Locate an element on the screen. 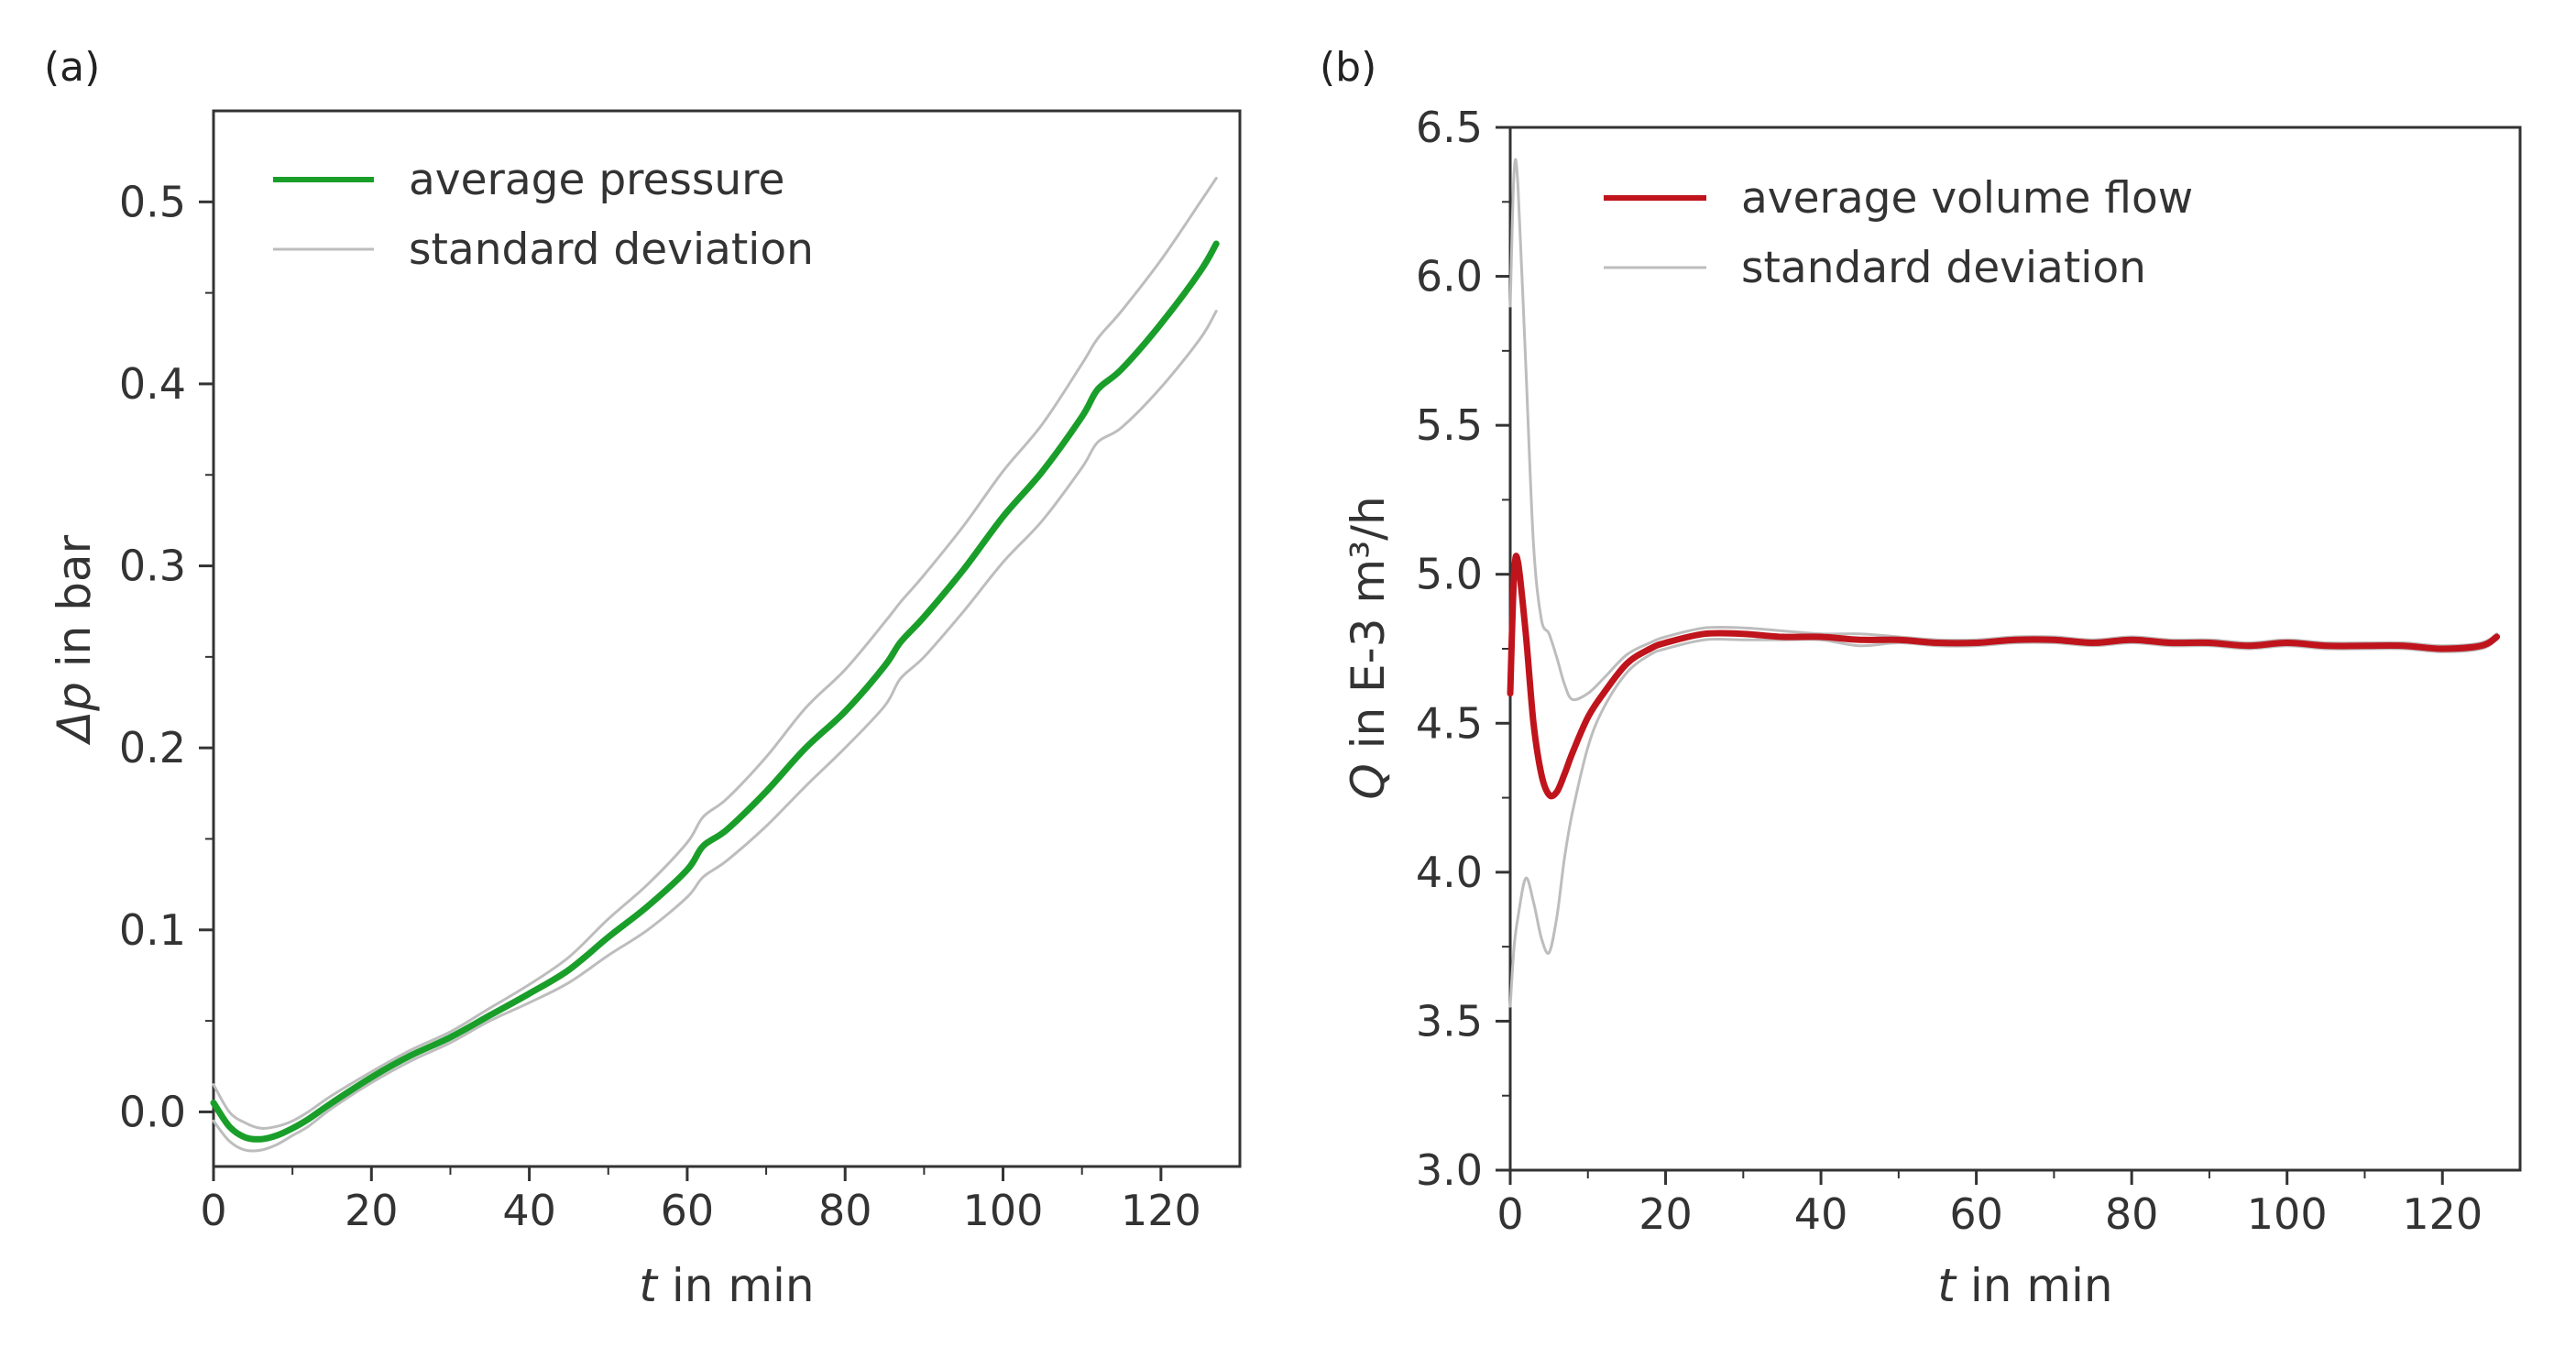 The height and width of the screenshot is (1347, 2576). panel-a-x-tick-label: 40 is located at coordinates (529, 1210).